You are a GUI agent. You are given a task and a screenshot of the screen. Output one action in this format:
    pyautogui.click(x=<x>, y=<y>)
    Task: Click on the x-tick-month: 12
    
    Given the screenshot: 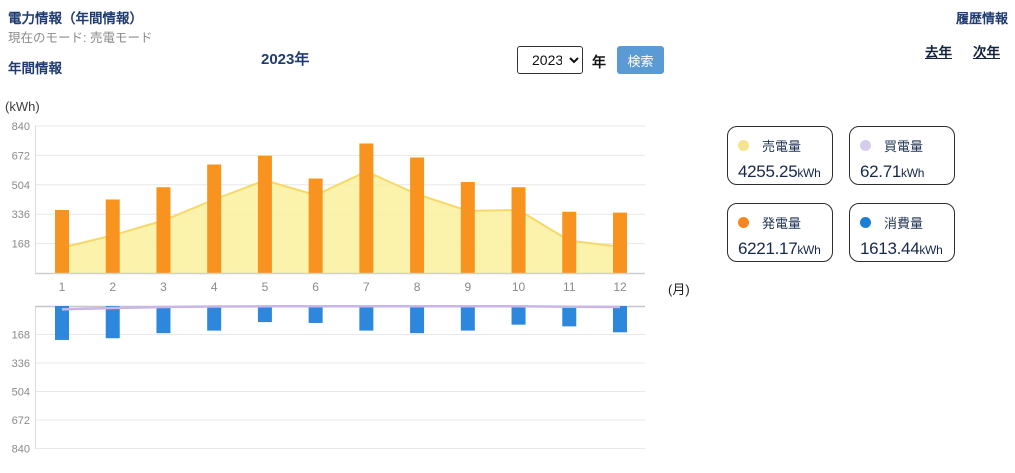 What is the action you would take?
    pyautogui.click(x=620, y=287)
    